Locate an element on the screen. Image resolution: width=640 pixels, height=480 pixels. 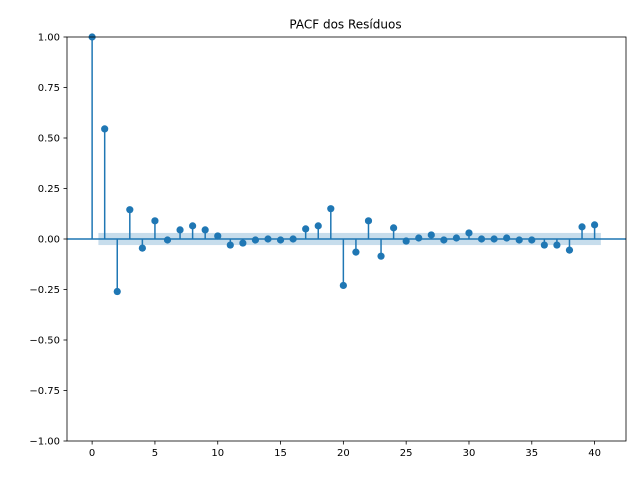
x-tick-label: 35 is located at coordinates (531, 453).